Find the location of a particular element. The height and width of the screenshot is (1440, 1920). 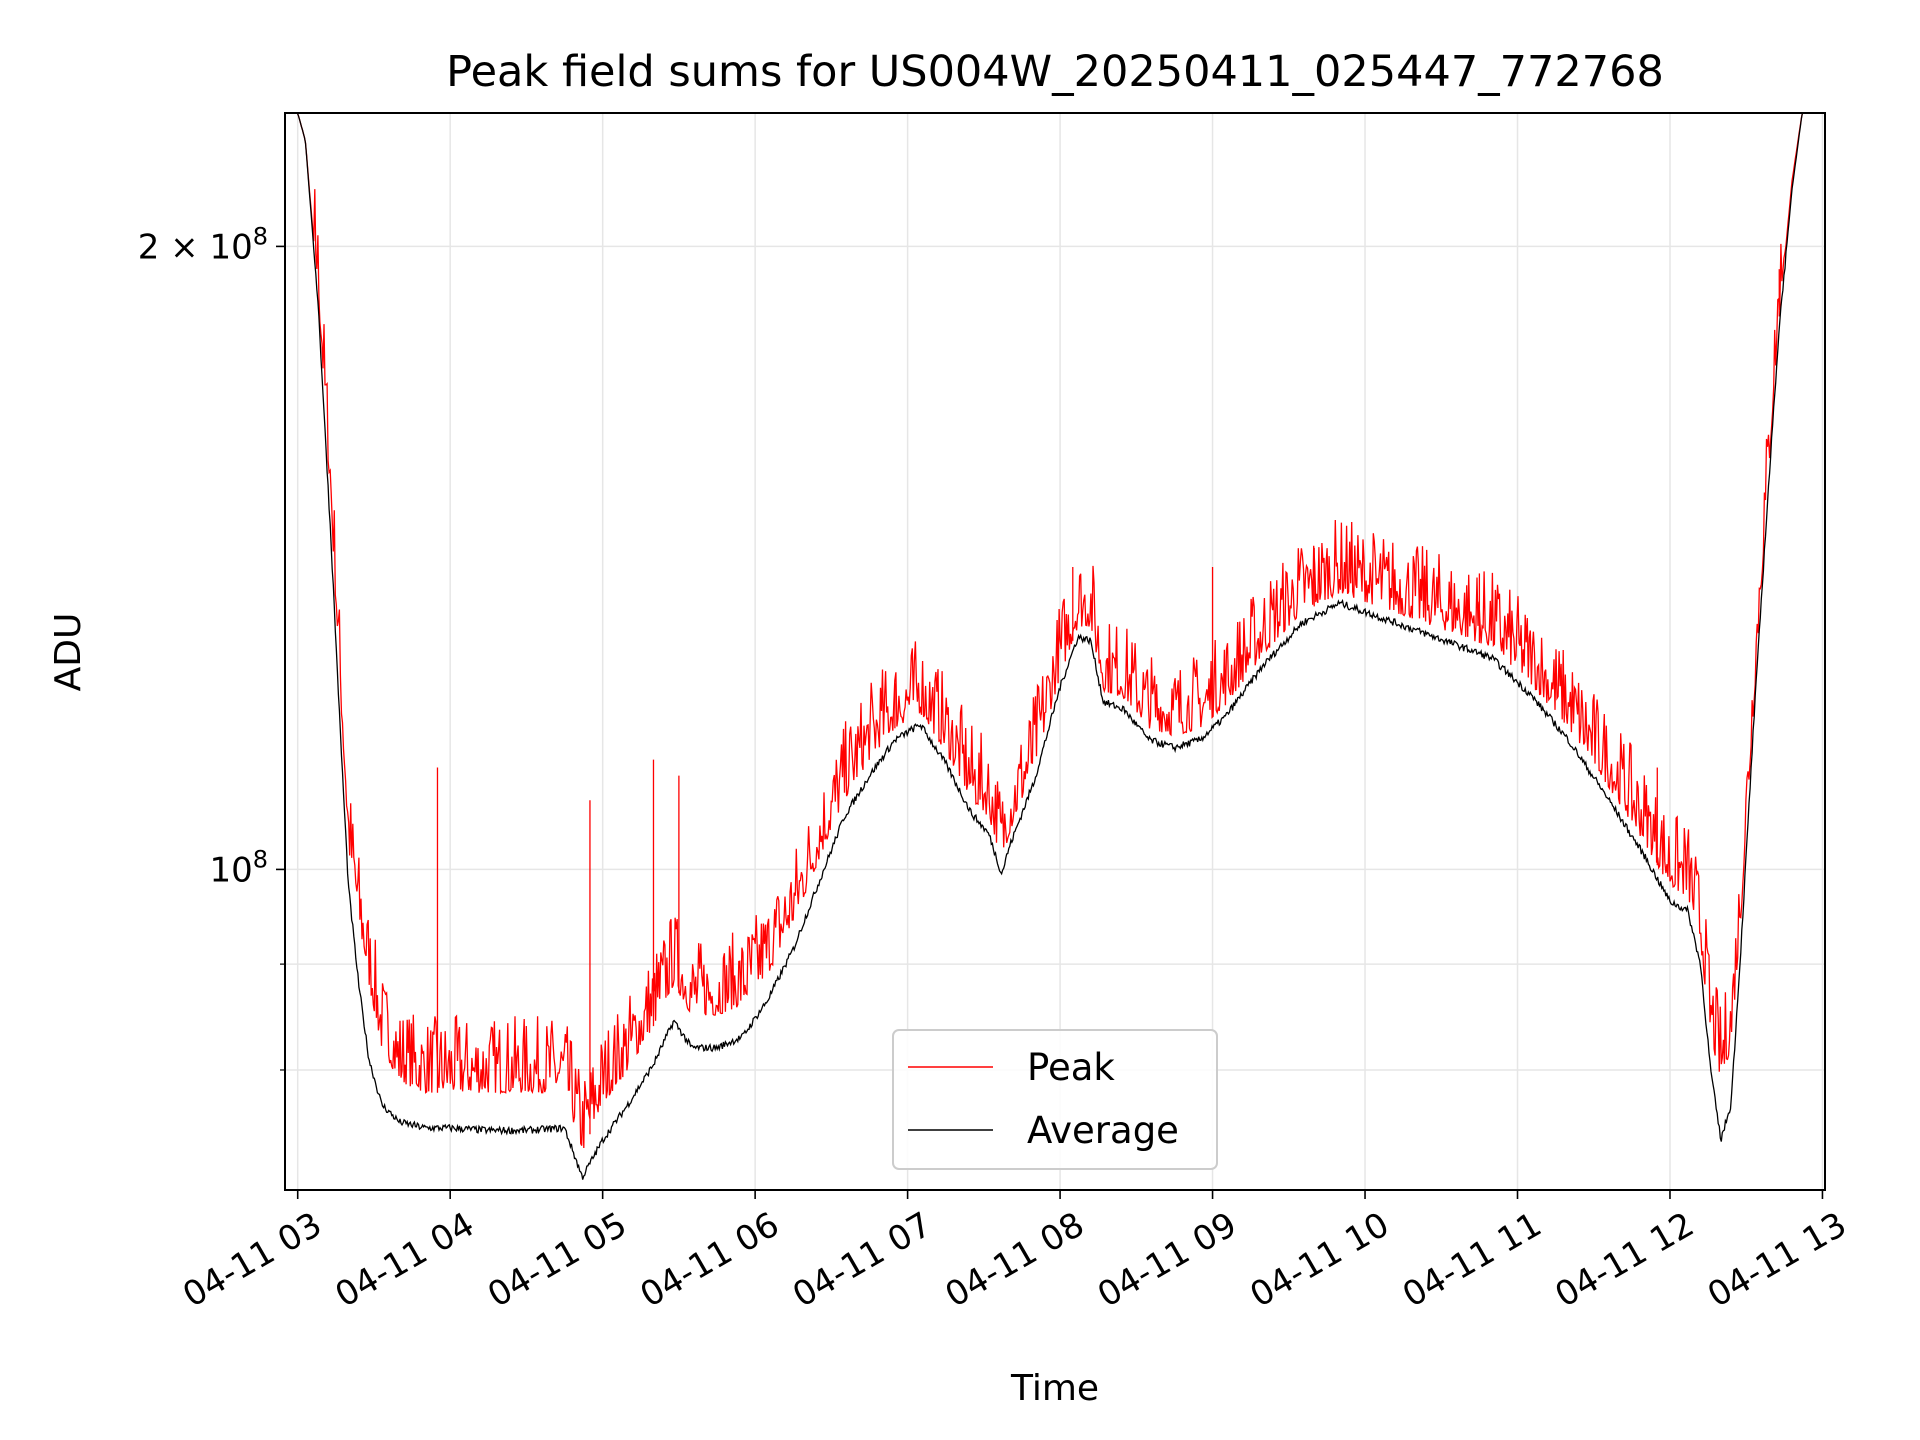

legend-label-peak: Peak is located at coordinates (1071, 1067).